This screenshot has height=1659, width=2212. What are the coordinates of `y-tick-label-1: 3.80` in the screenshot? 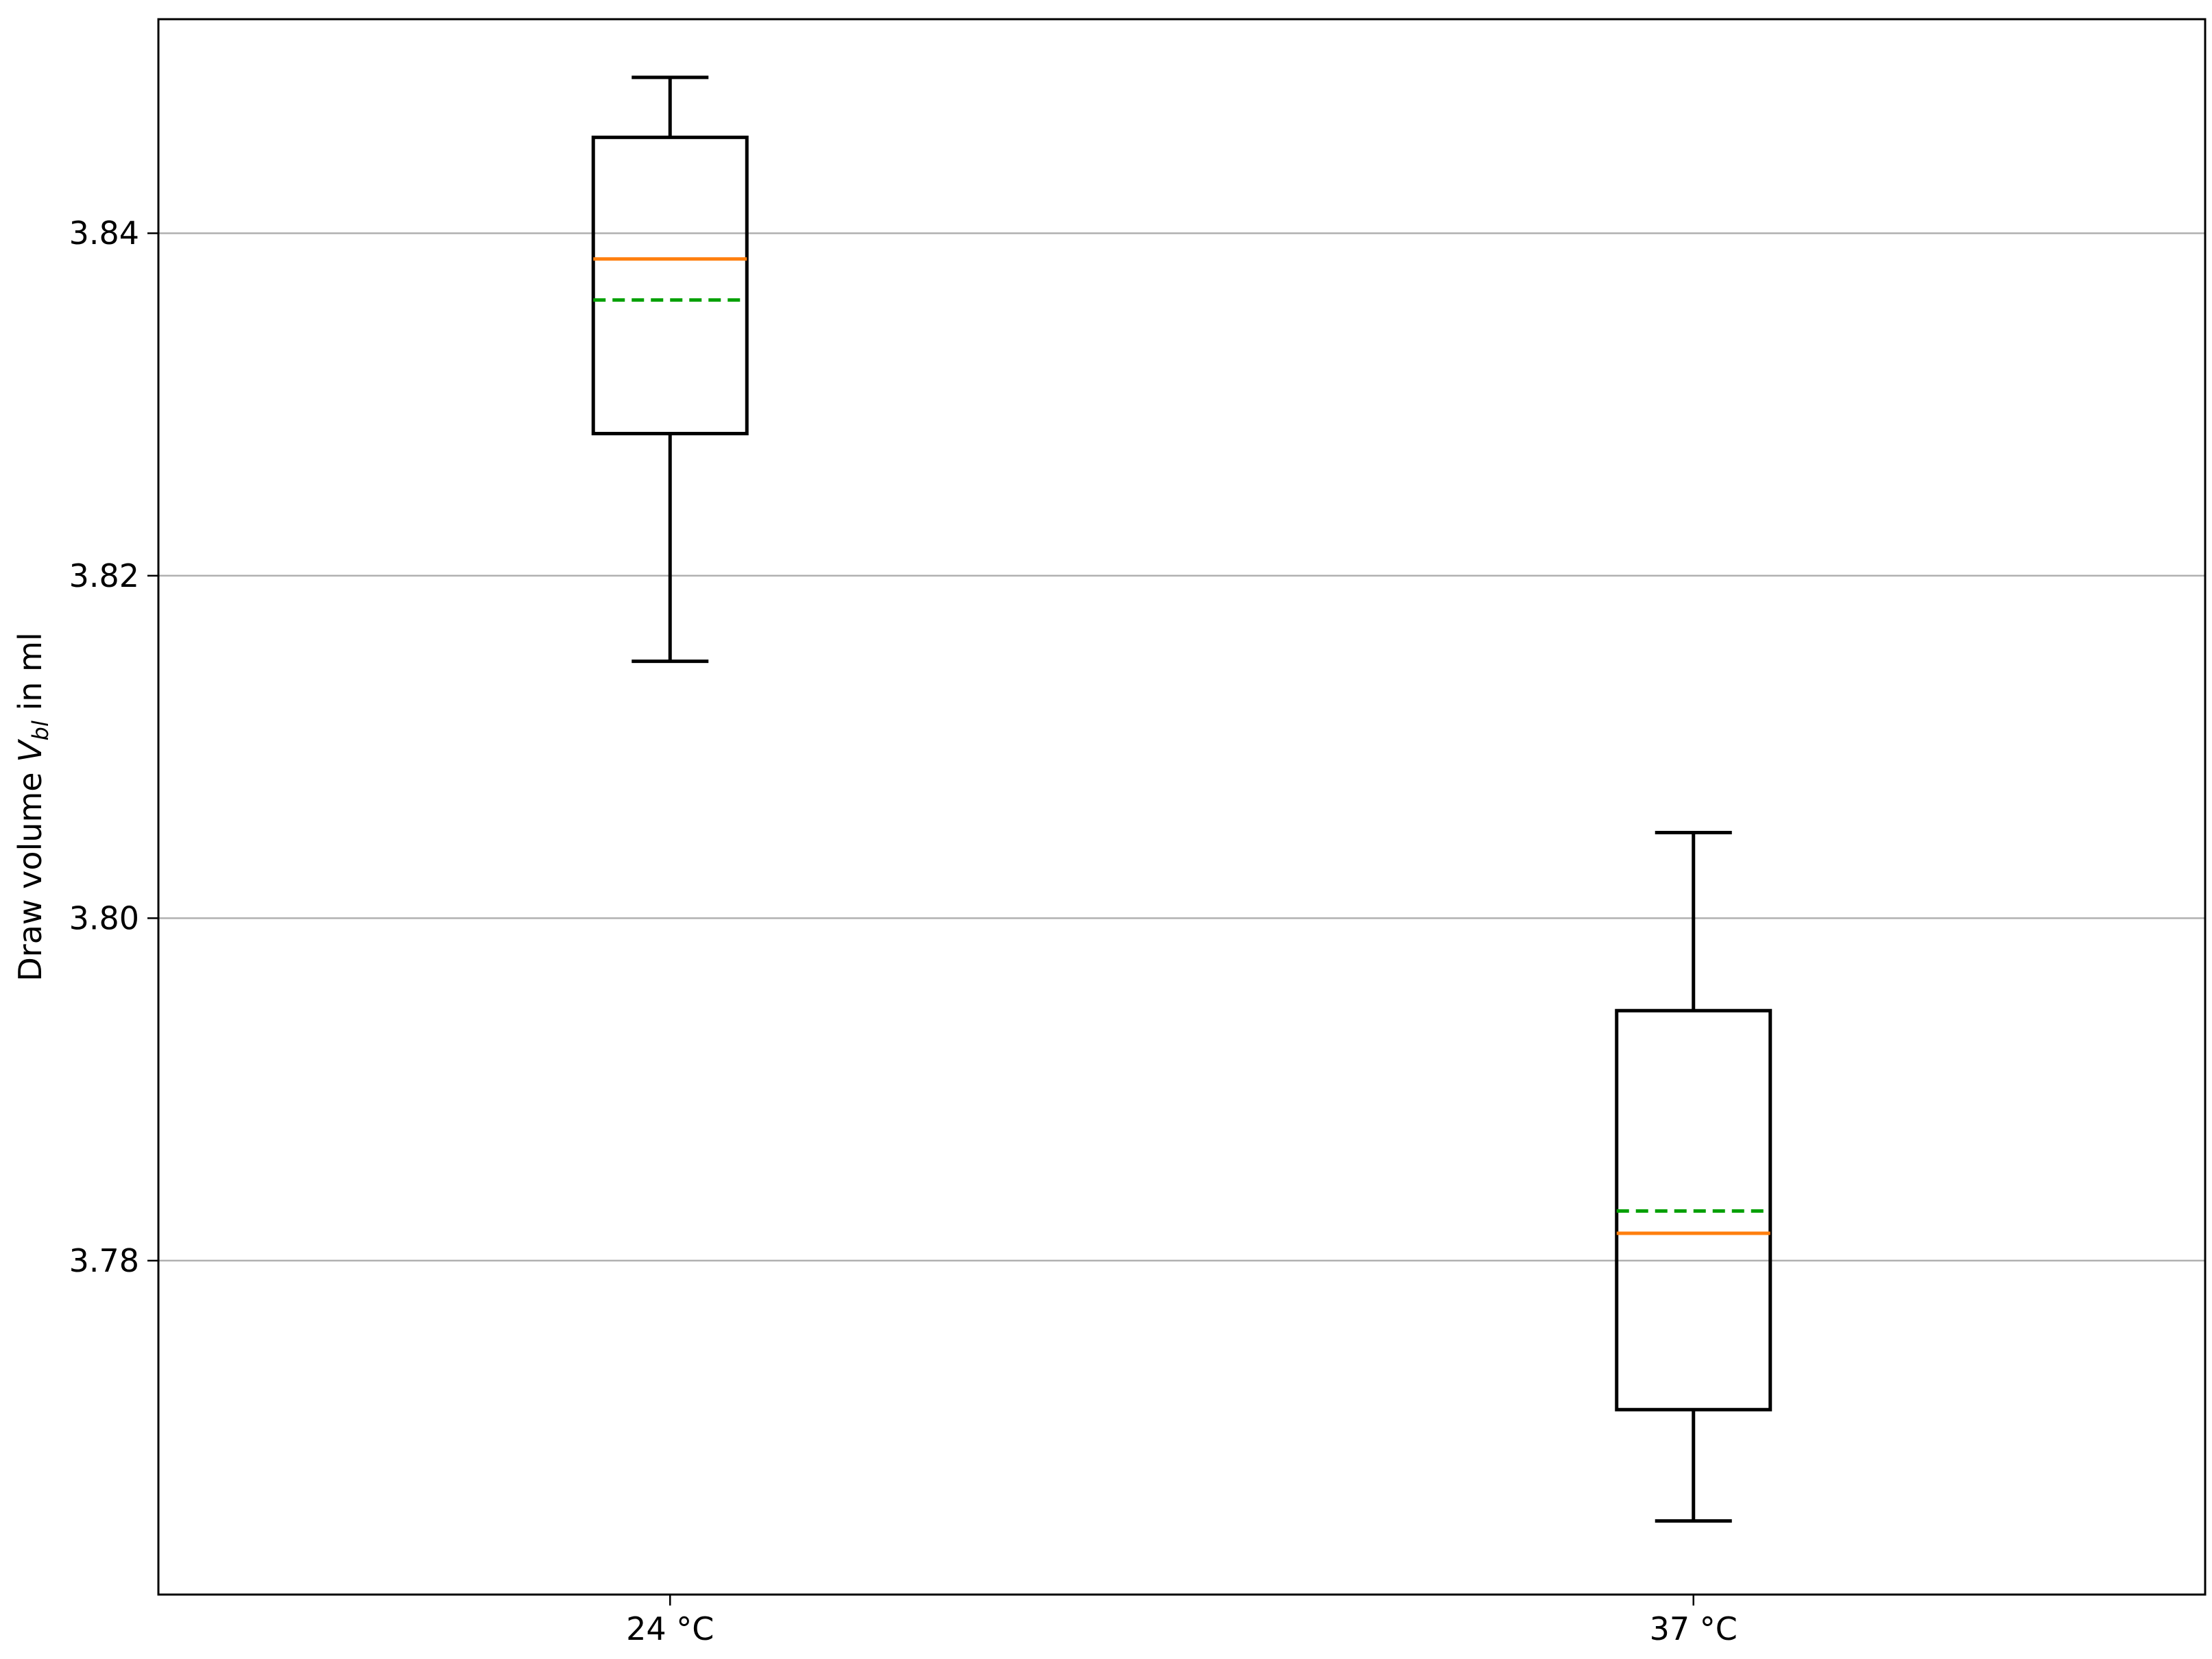 It's located at (104, 917).